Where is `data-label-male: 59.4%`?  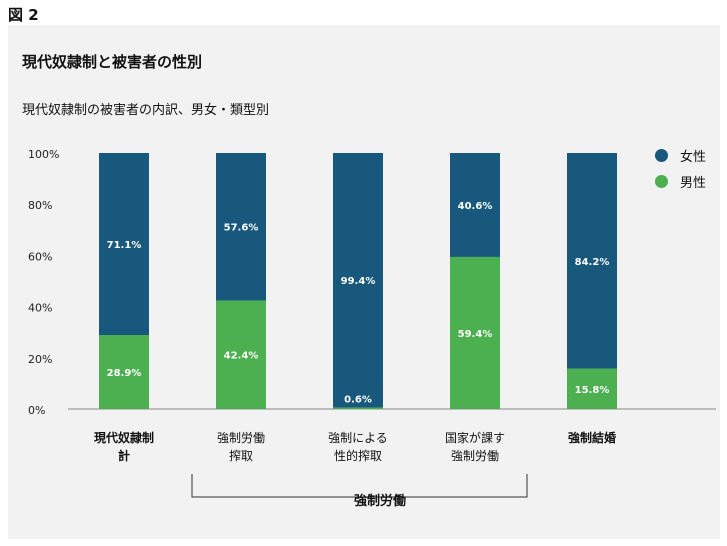 data-label-male: 59.4% is located at coordinates (475, 334).